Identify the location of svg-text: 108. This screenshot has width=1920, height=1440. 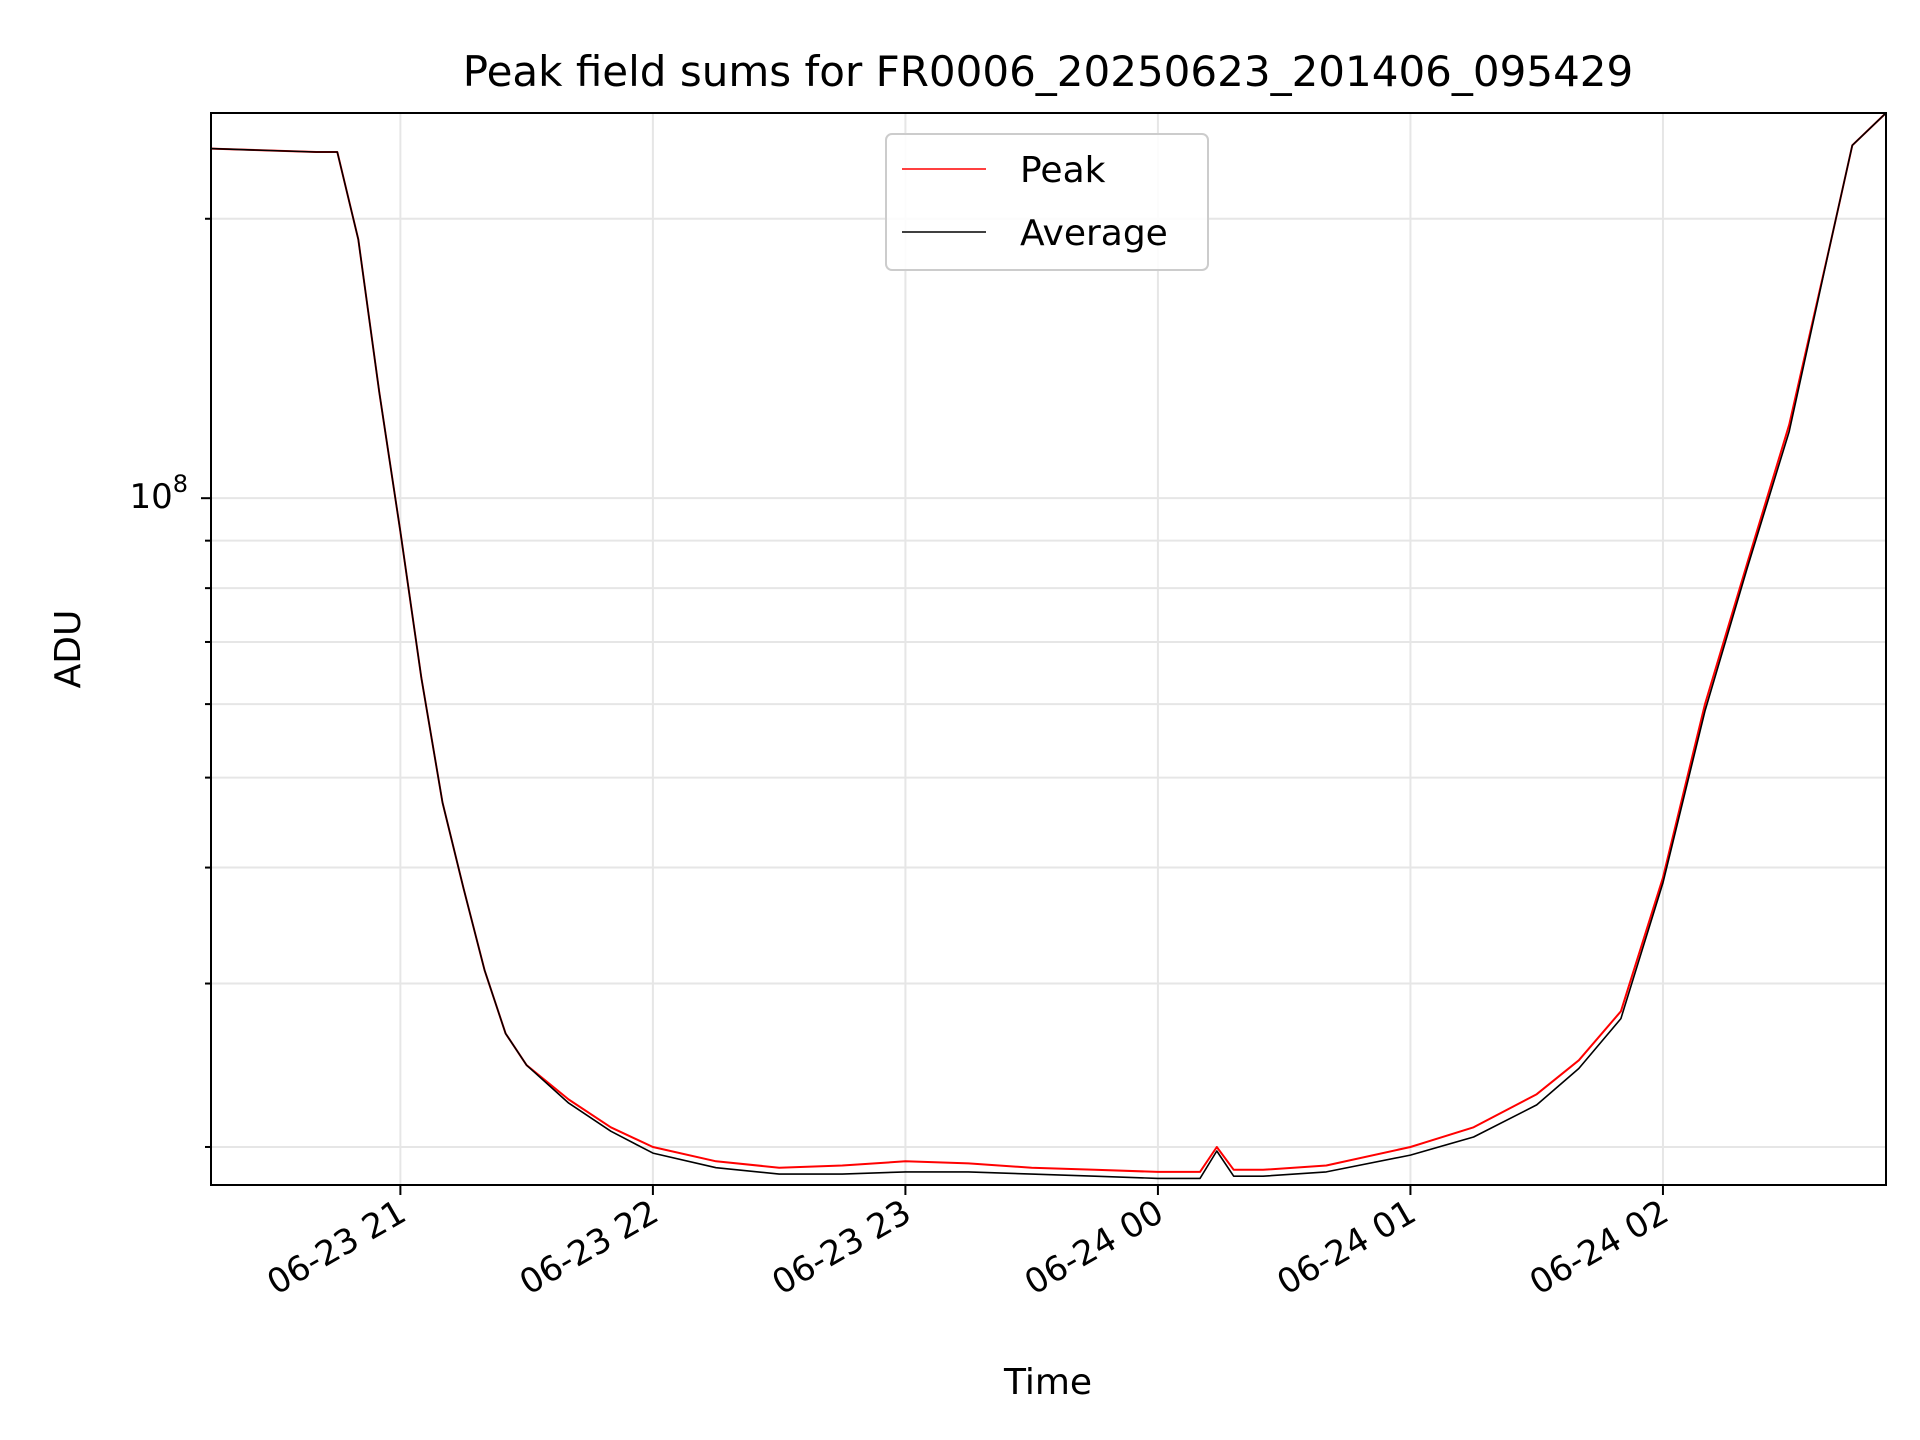
(158, 493).